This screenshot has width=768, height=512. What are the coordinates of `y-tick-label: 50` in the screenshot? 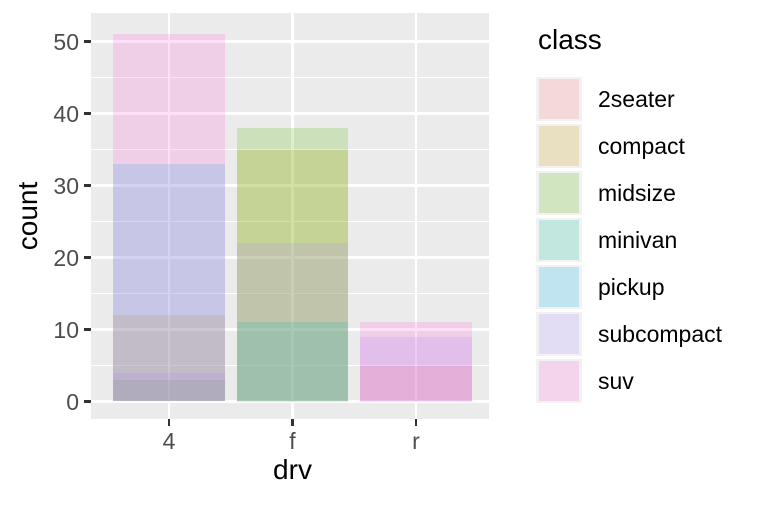 It's located at (66, 41).